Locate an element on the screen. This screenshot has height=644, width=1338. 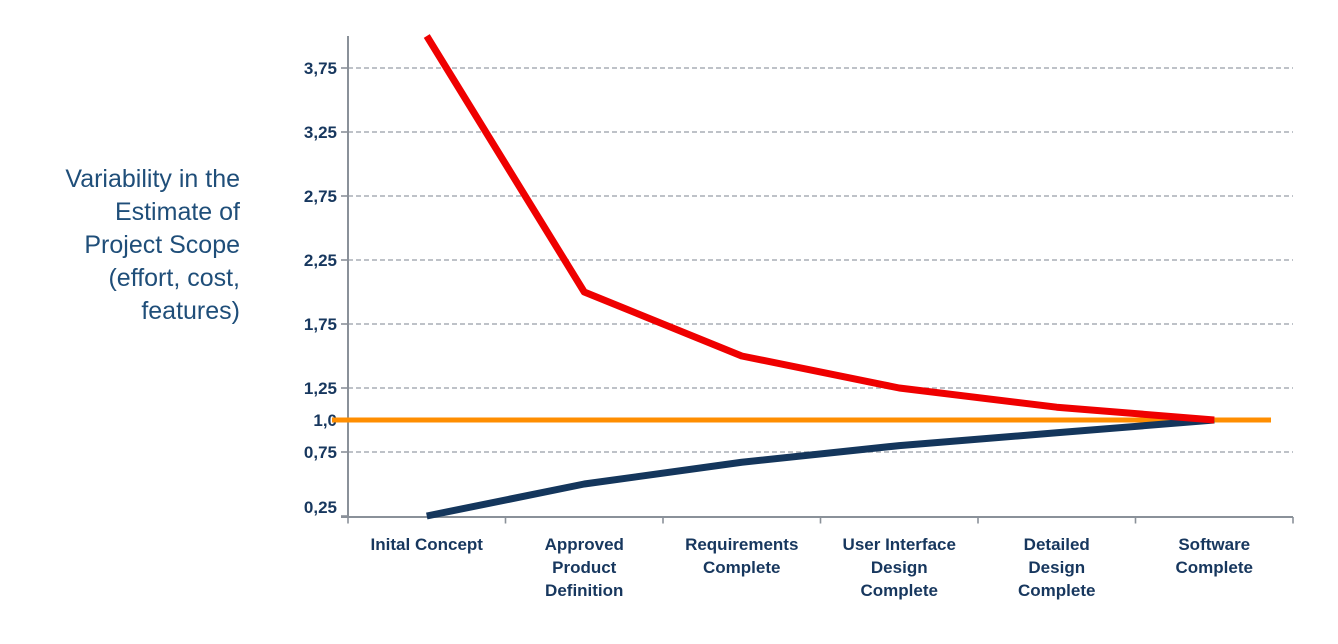
y-tick-label: 0,75 is located at coordinates (320, 452).